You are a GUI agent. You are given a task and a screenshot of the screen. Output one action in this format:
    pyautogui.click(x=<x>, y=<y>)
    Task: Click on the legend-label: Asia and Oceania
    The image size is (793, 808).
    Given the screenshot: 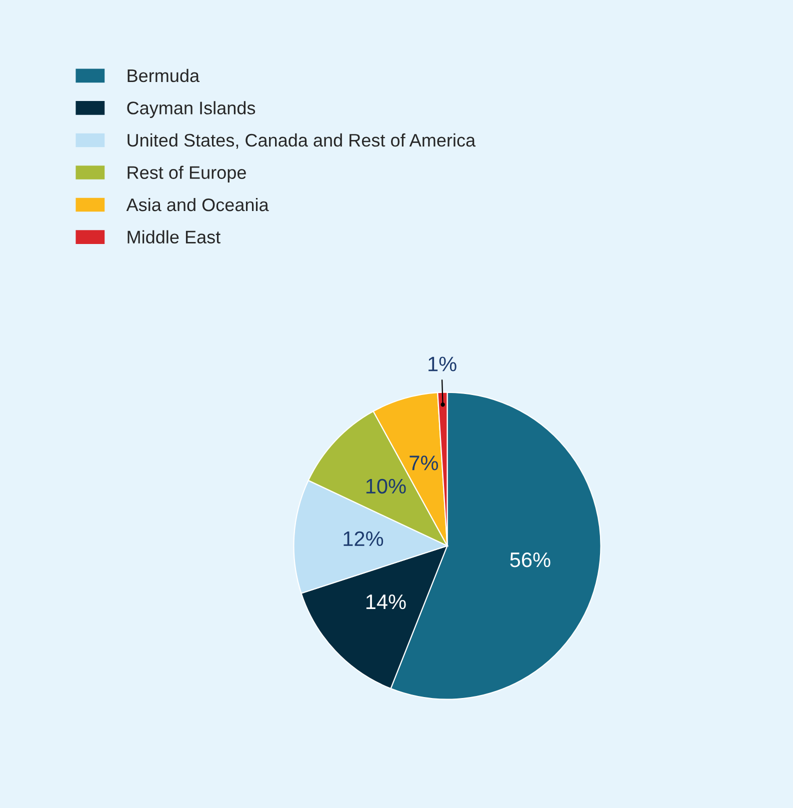 What is the action you would take?
    pyautogui.click(x=197, y=205)
    